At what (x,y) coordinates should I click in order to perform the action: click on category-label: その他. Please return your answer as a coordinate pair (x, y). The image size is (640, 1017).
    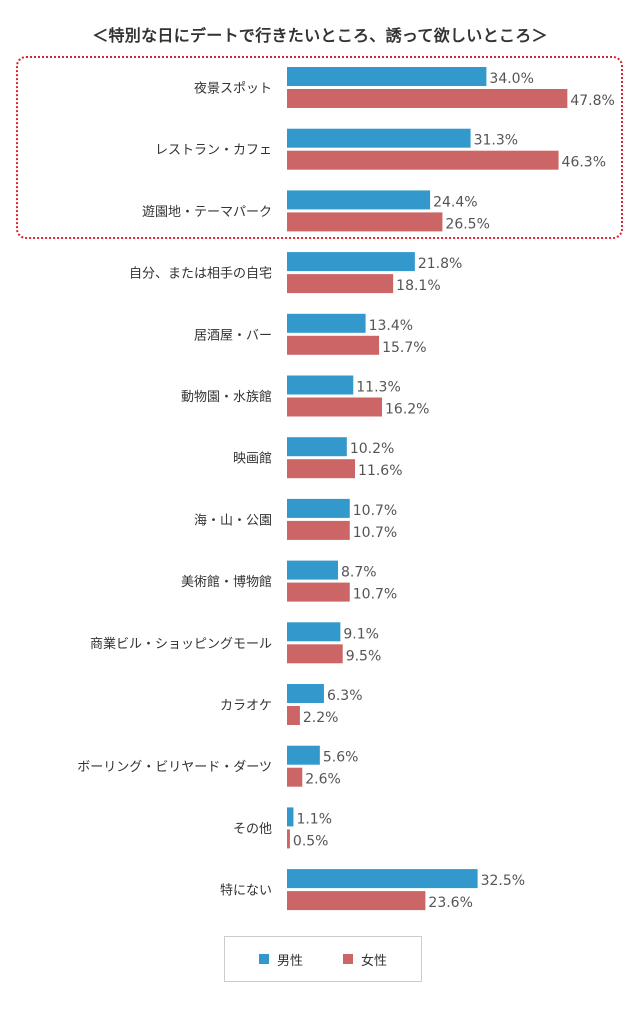
    Looking at the image, I should click on (252, 829).